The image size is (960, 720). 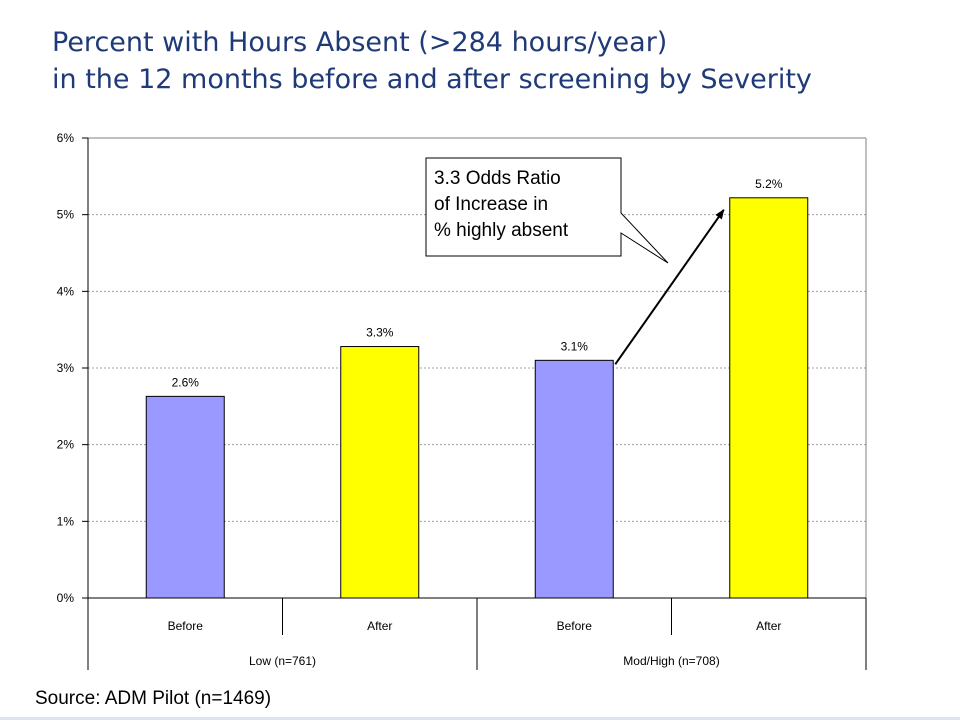 What do you see at coordinates (153, 698) in the screenshot?
I see `source-note: Source: ADM Pilot (n=1469)` at bounding box center [153, 698].